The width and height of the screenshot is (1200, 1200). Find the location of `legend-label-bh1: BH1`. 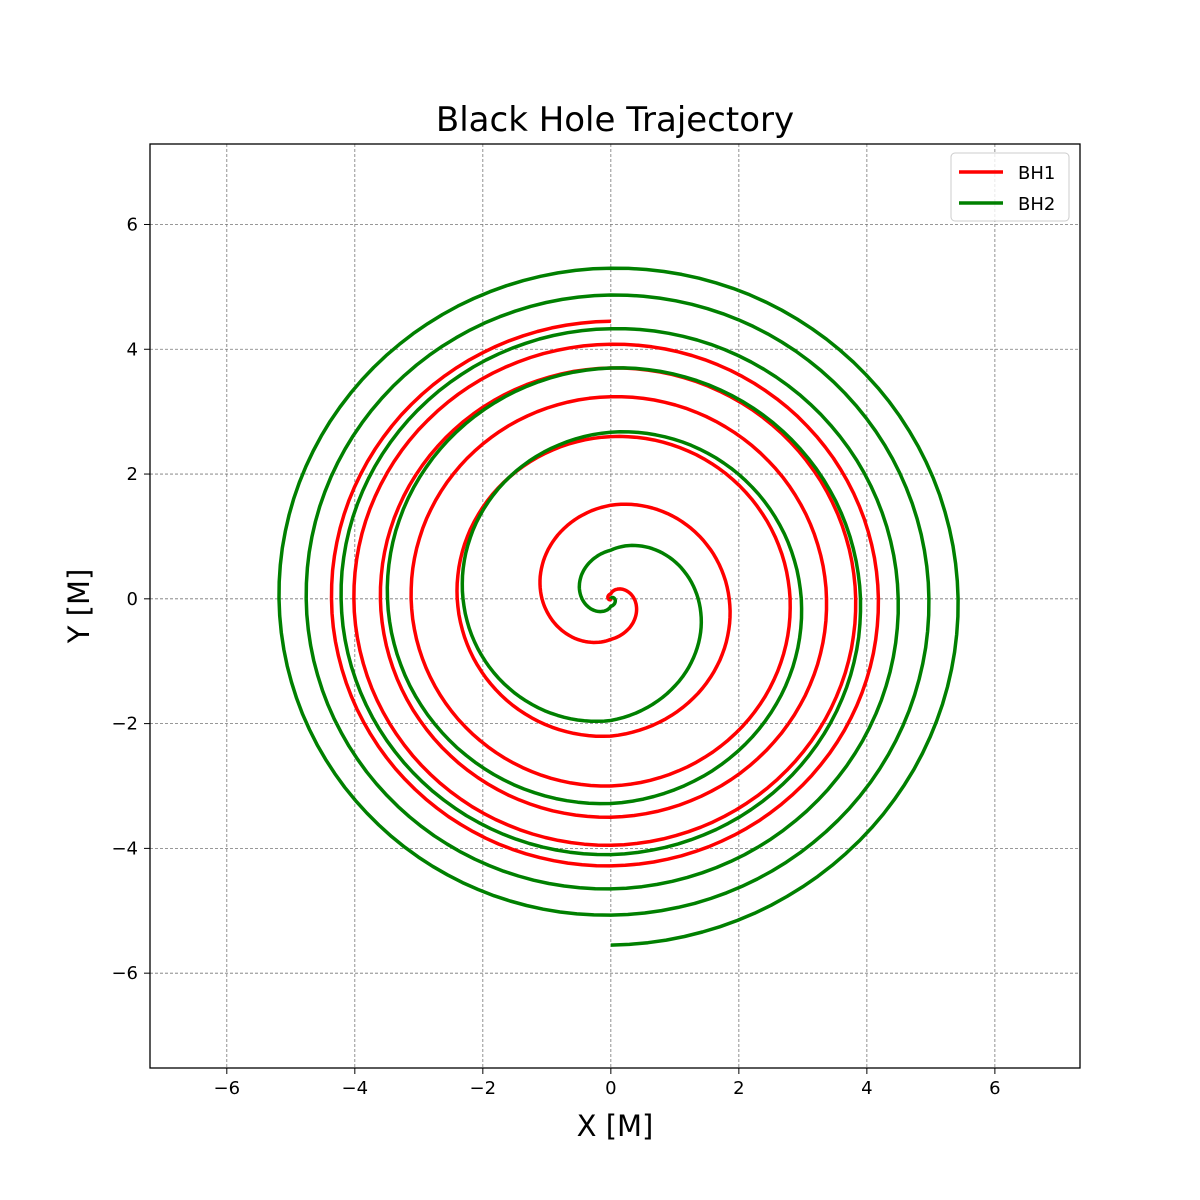

legend-label-bh1: BH1 is located at coordinates (1036, 173).